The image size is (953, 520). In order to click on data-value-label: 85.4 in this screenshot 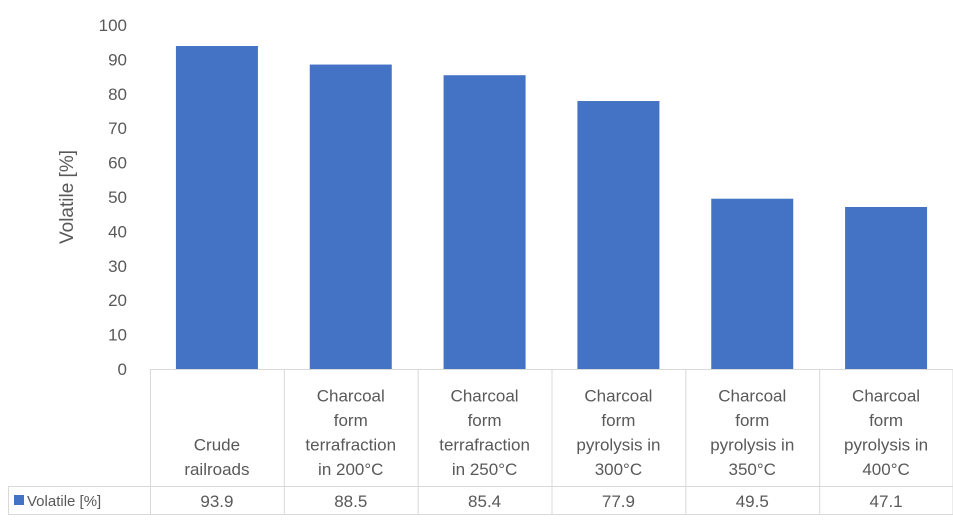, I will do `click(484, 501)`.